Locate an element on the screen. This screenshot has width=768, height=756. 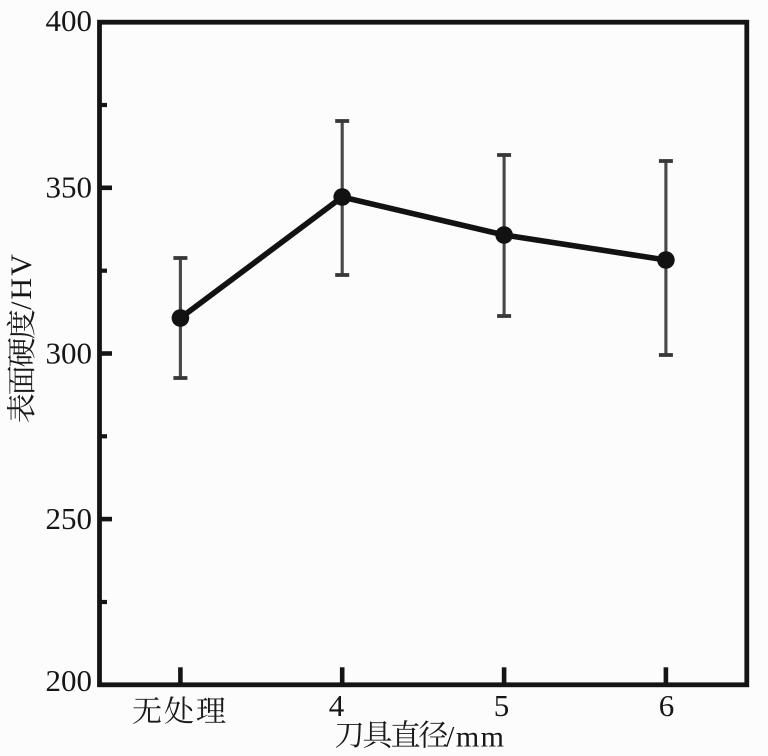
svg-text: 250 is located at coordinates (69, 518).